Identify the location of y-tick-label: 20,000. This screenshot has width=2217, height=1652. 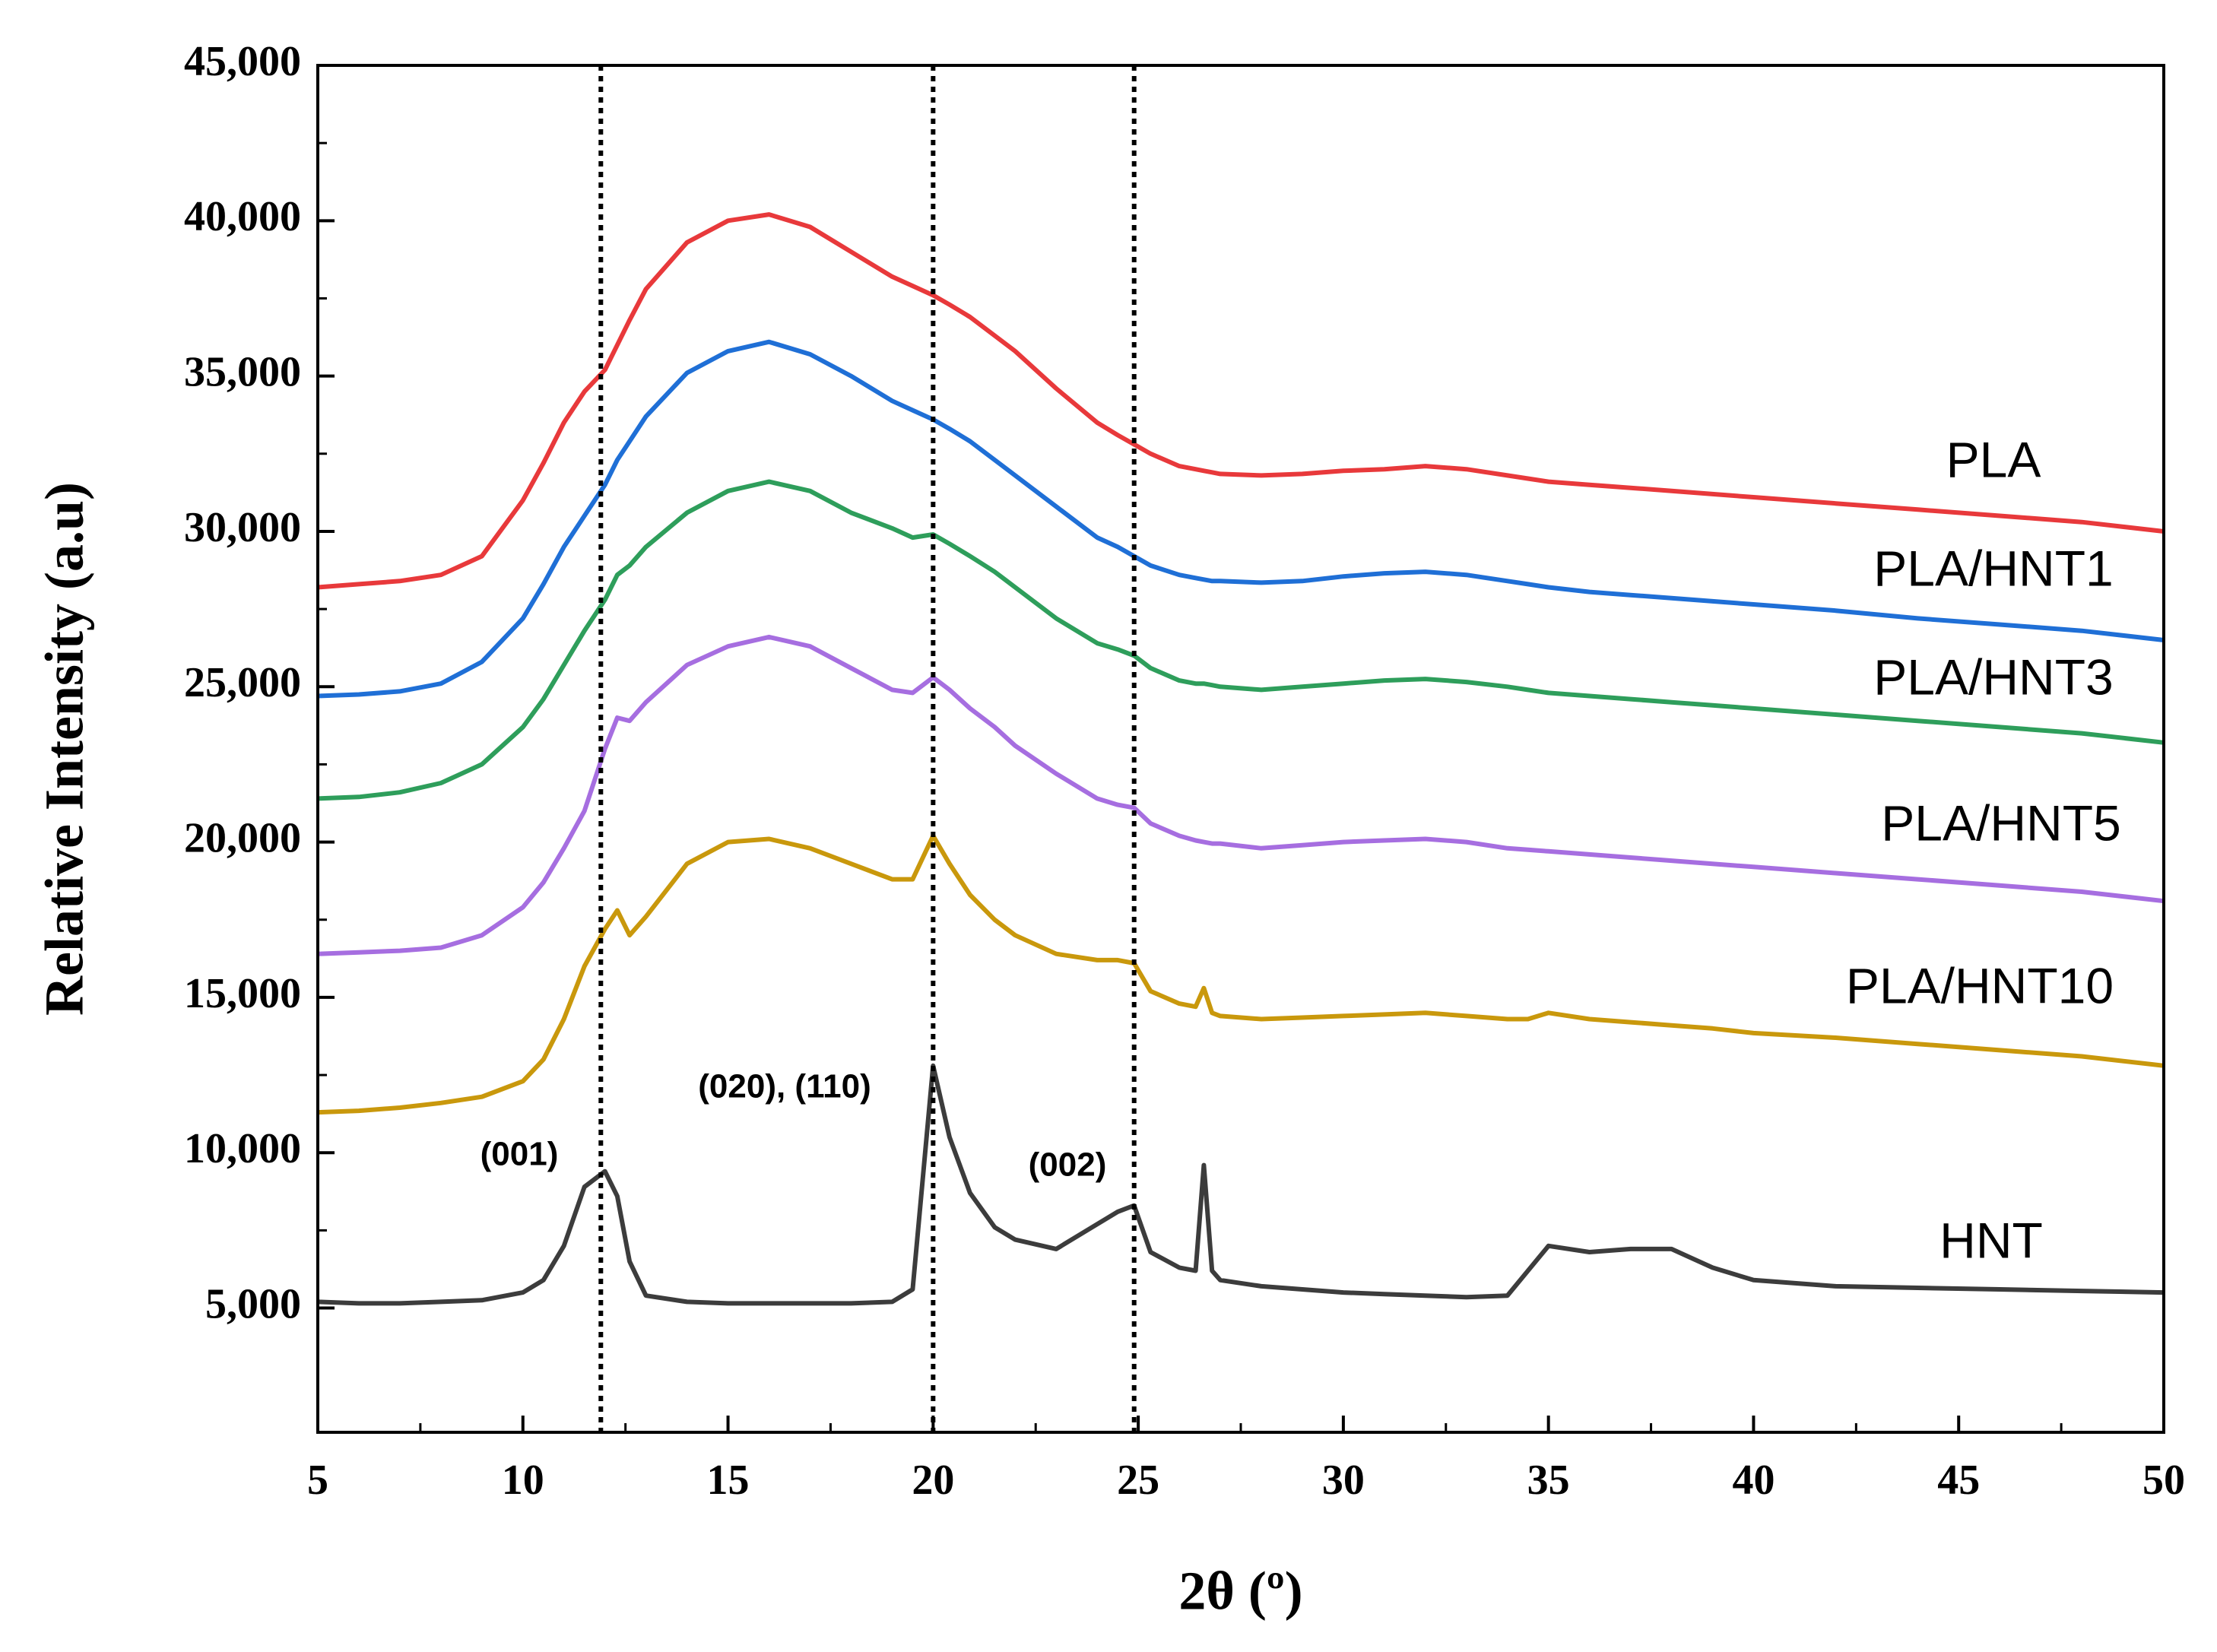
(242, 837).